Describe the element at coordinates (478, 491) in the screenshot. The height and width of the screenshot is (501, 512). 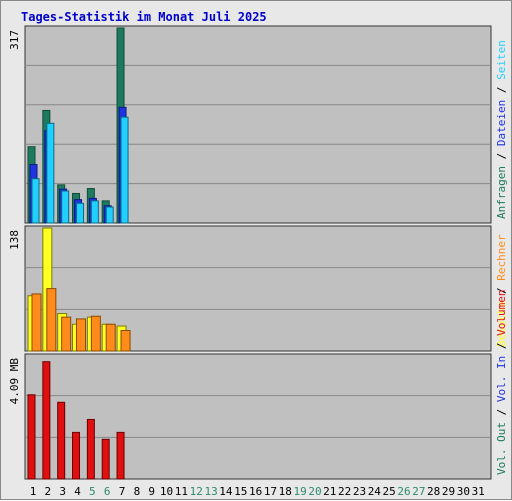
I see `x-tick-label: 31` at that location.